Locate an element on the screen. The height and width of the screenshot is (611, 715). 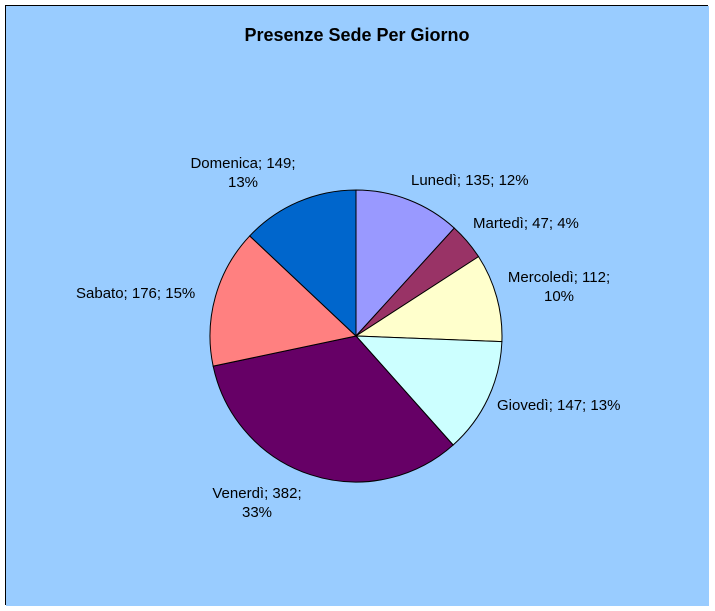
pie-slice-sabato is located at coordinates (283, 301).